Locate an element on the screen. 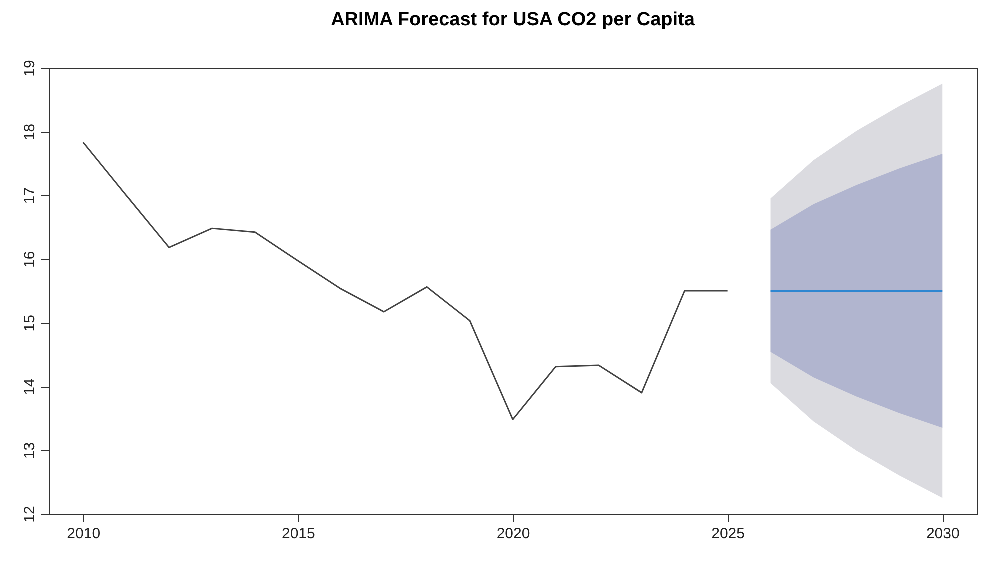  y-tick-label: 14 is located at coordinates (30, 387).